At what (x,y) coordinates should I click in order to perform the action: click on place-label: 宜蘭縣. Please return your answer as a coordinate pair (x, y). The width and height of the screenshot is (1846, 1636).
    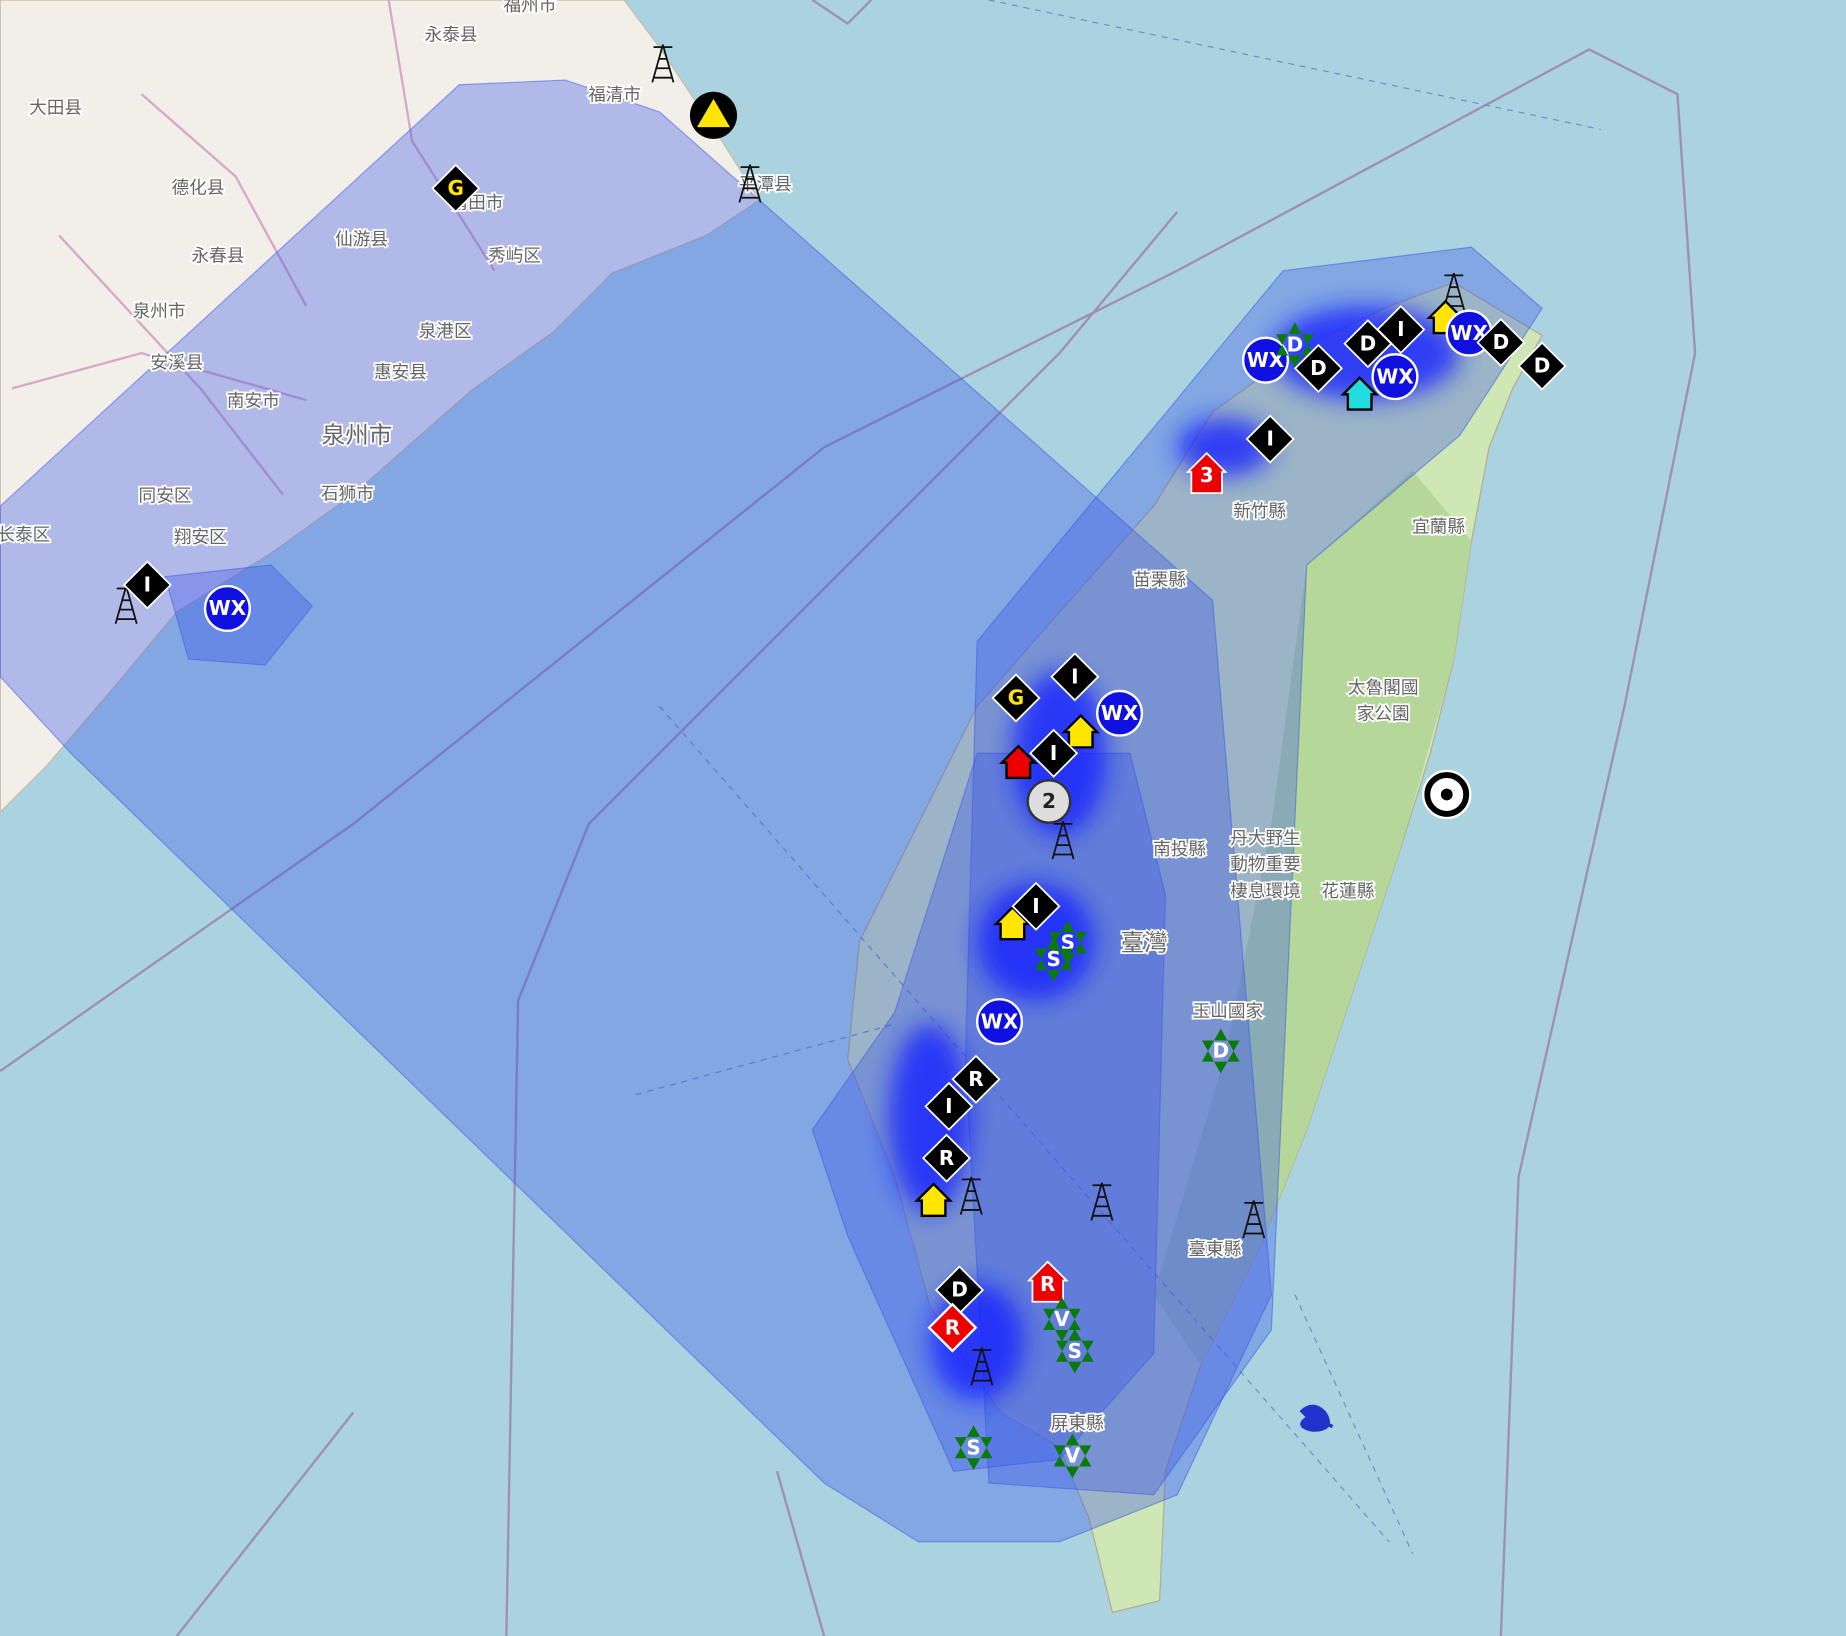
    Looking at the image, I should click on (1438, 526).